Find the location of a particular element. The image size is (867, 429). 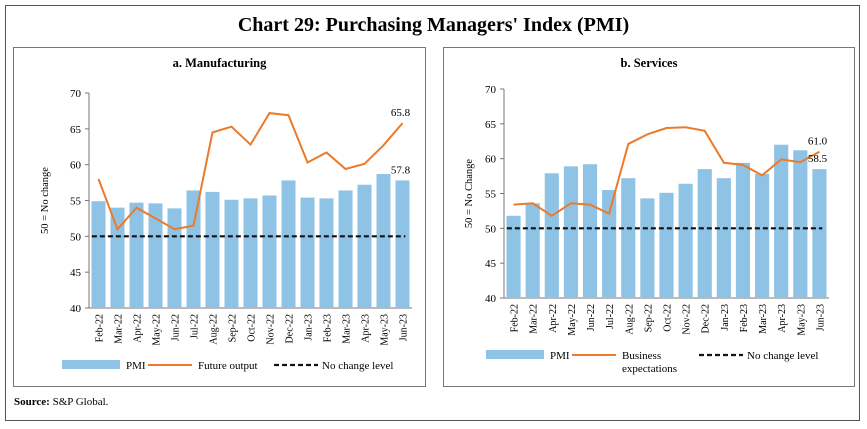

manufacturing-title: a. Manufacturing is located at coordinates (219, 63).